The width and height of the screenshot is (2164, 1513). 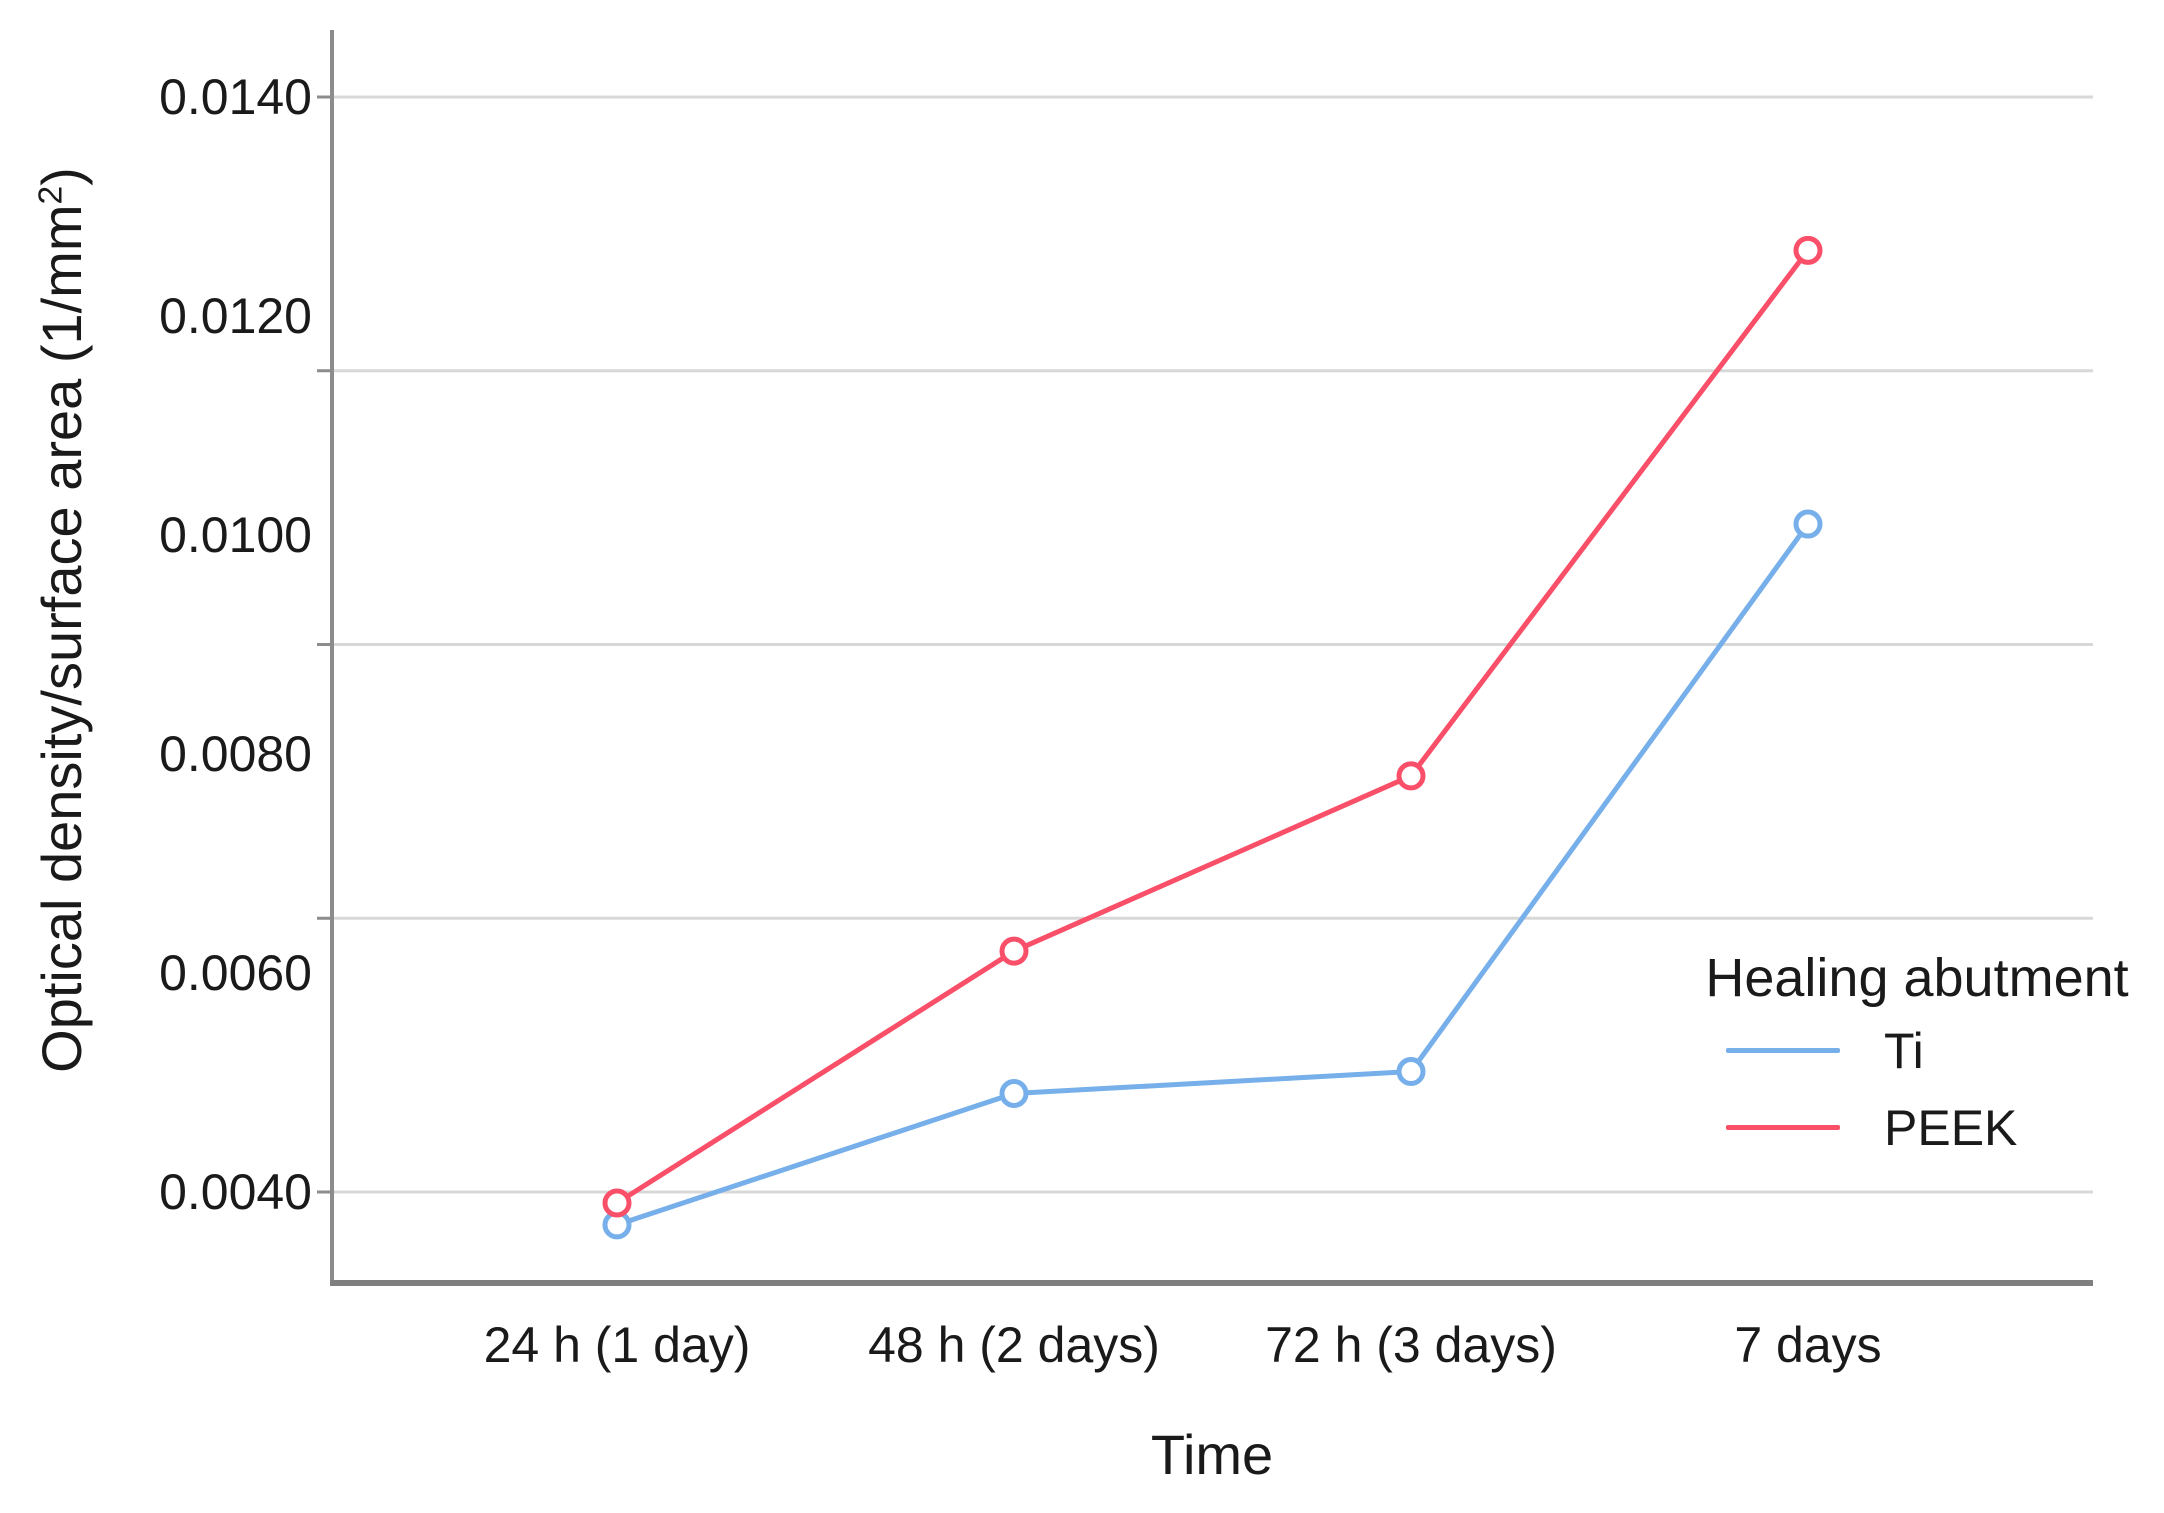 What do you see at coordinates (235, 316) in the screenshot?
I see `y-tick-label: 0.0120` at bounding box center [235, 316].